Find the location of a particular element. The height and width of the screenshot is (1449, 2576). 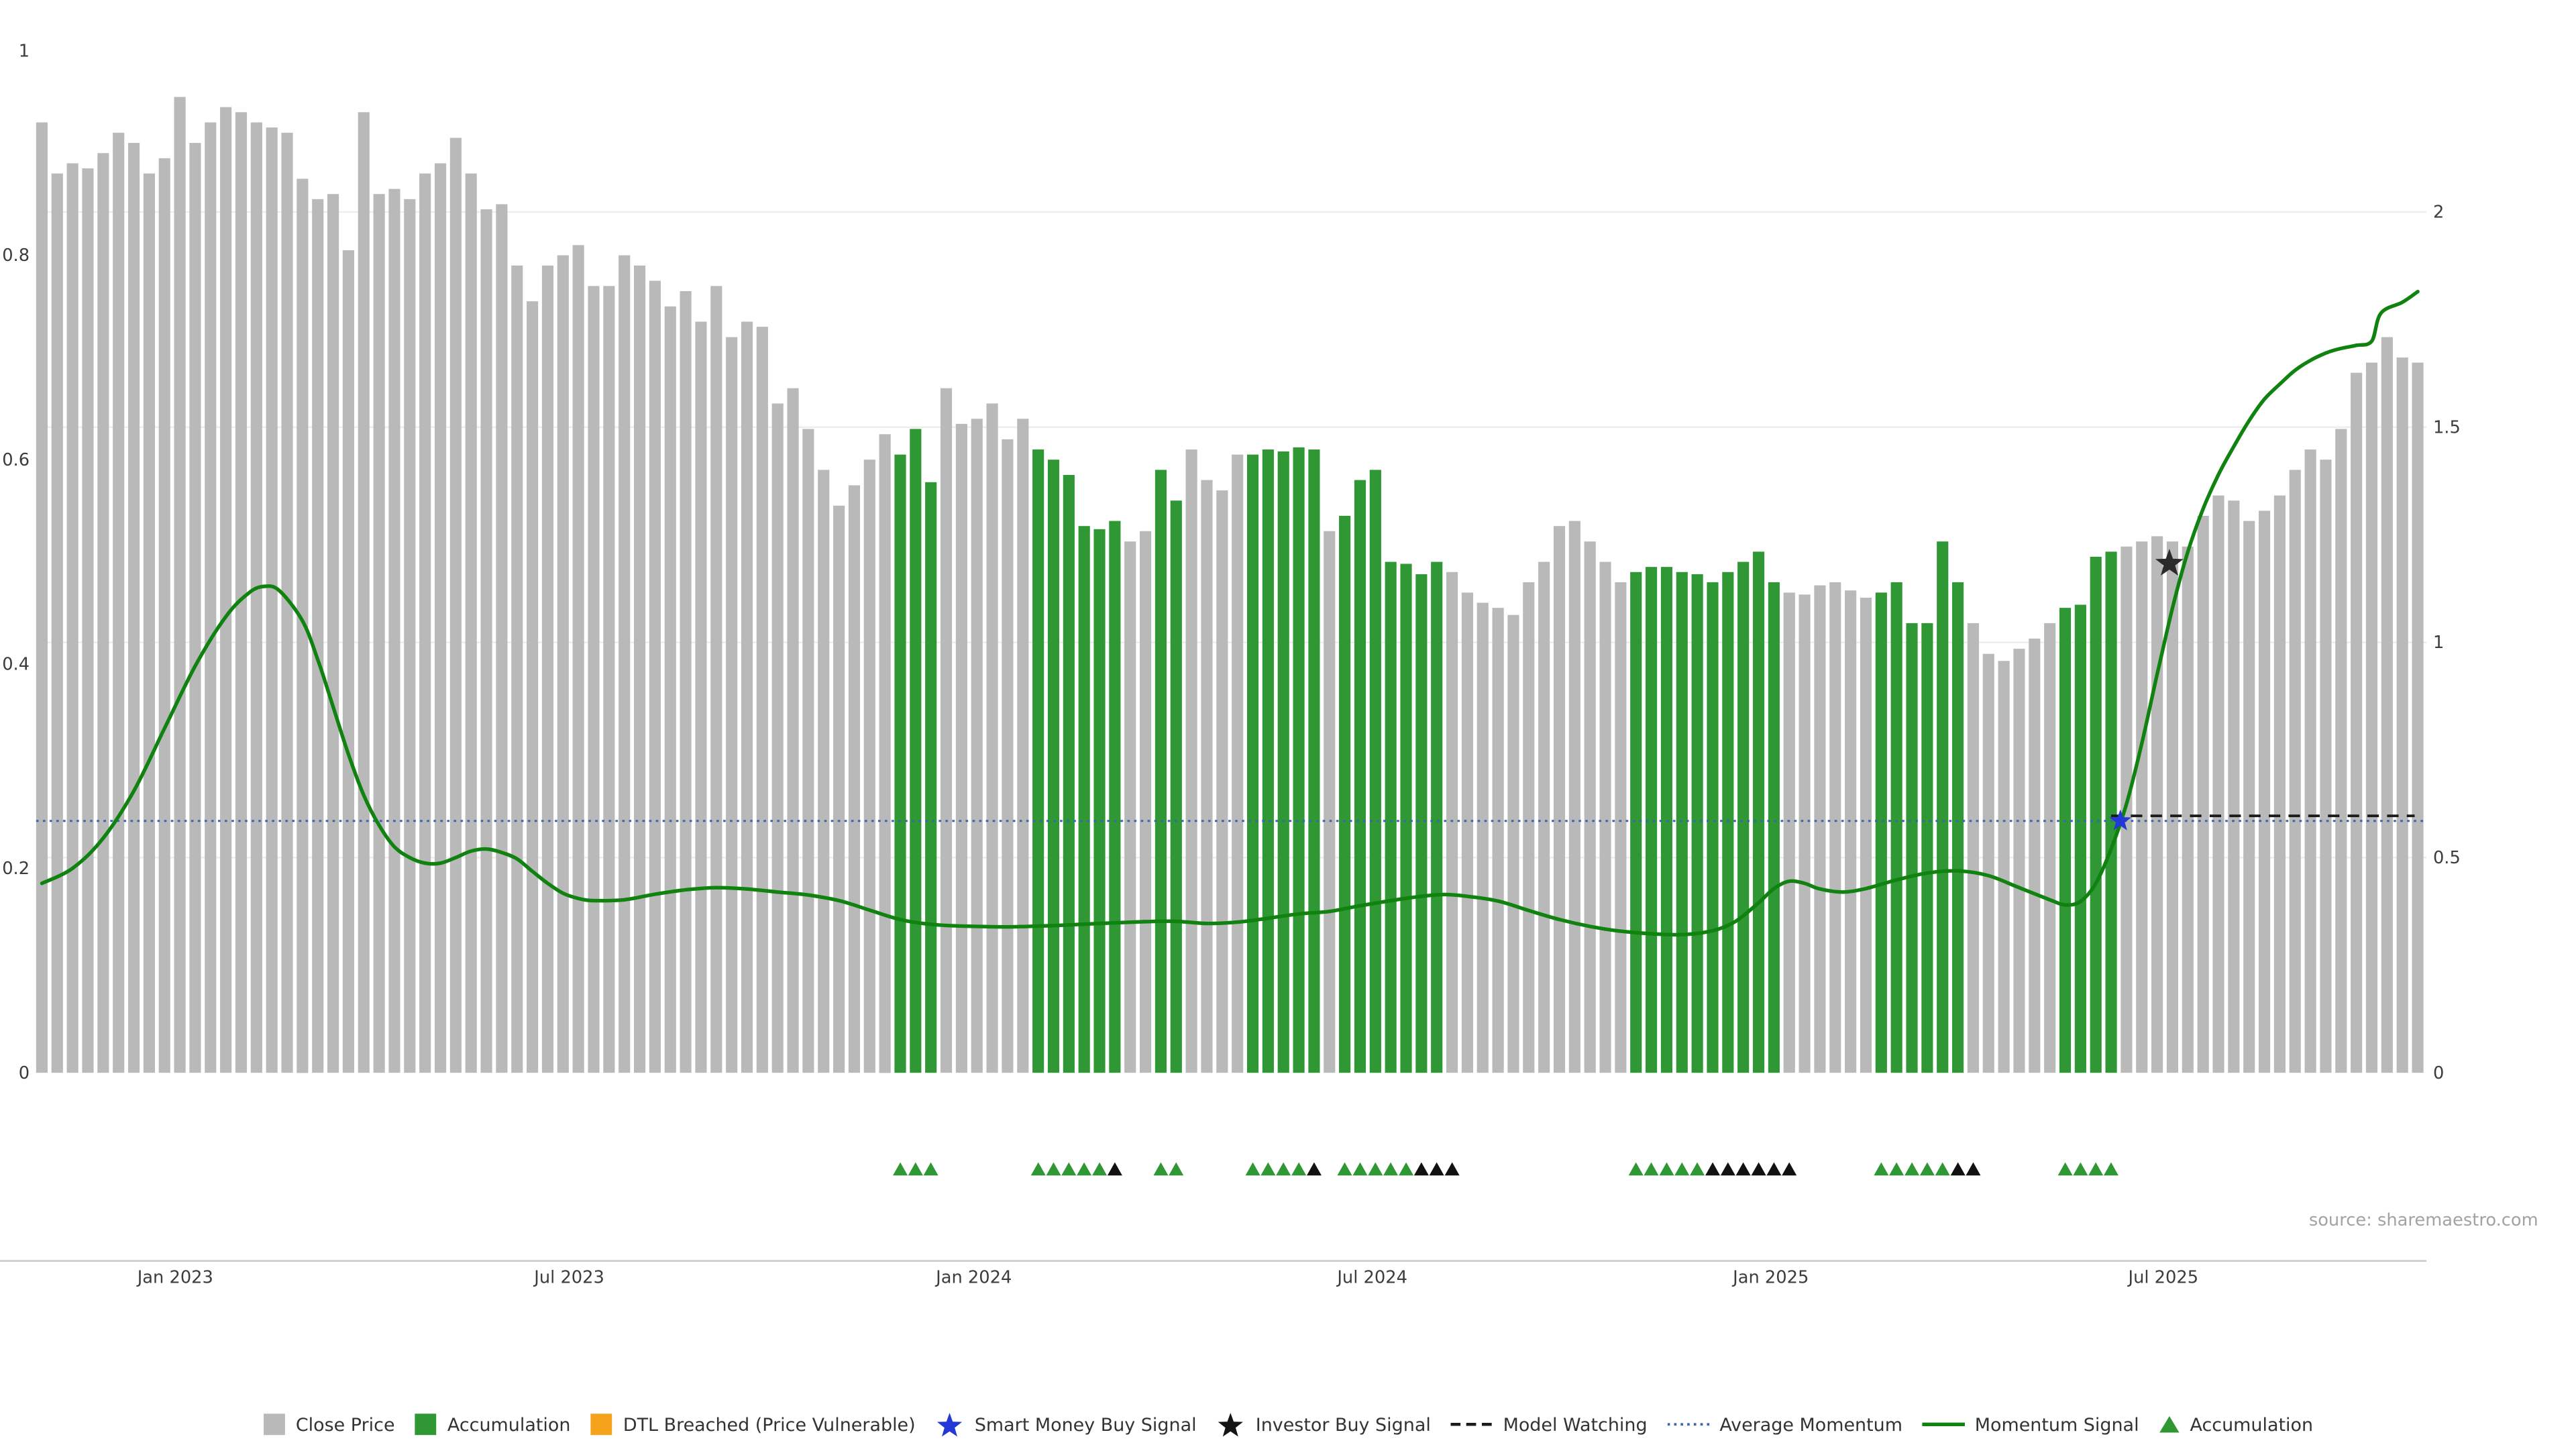

smart-money-buy-signal-glyph is located at coordinates (950, 1423).